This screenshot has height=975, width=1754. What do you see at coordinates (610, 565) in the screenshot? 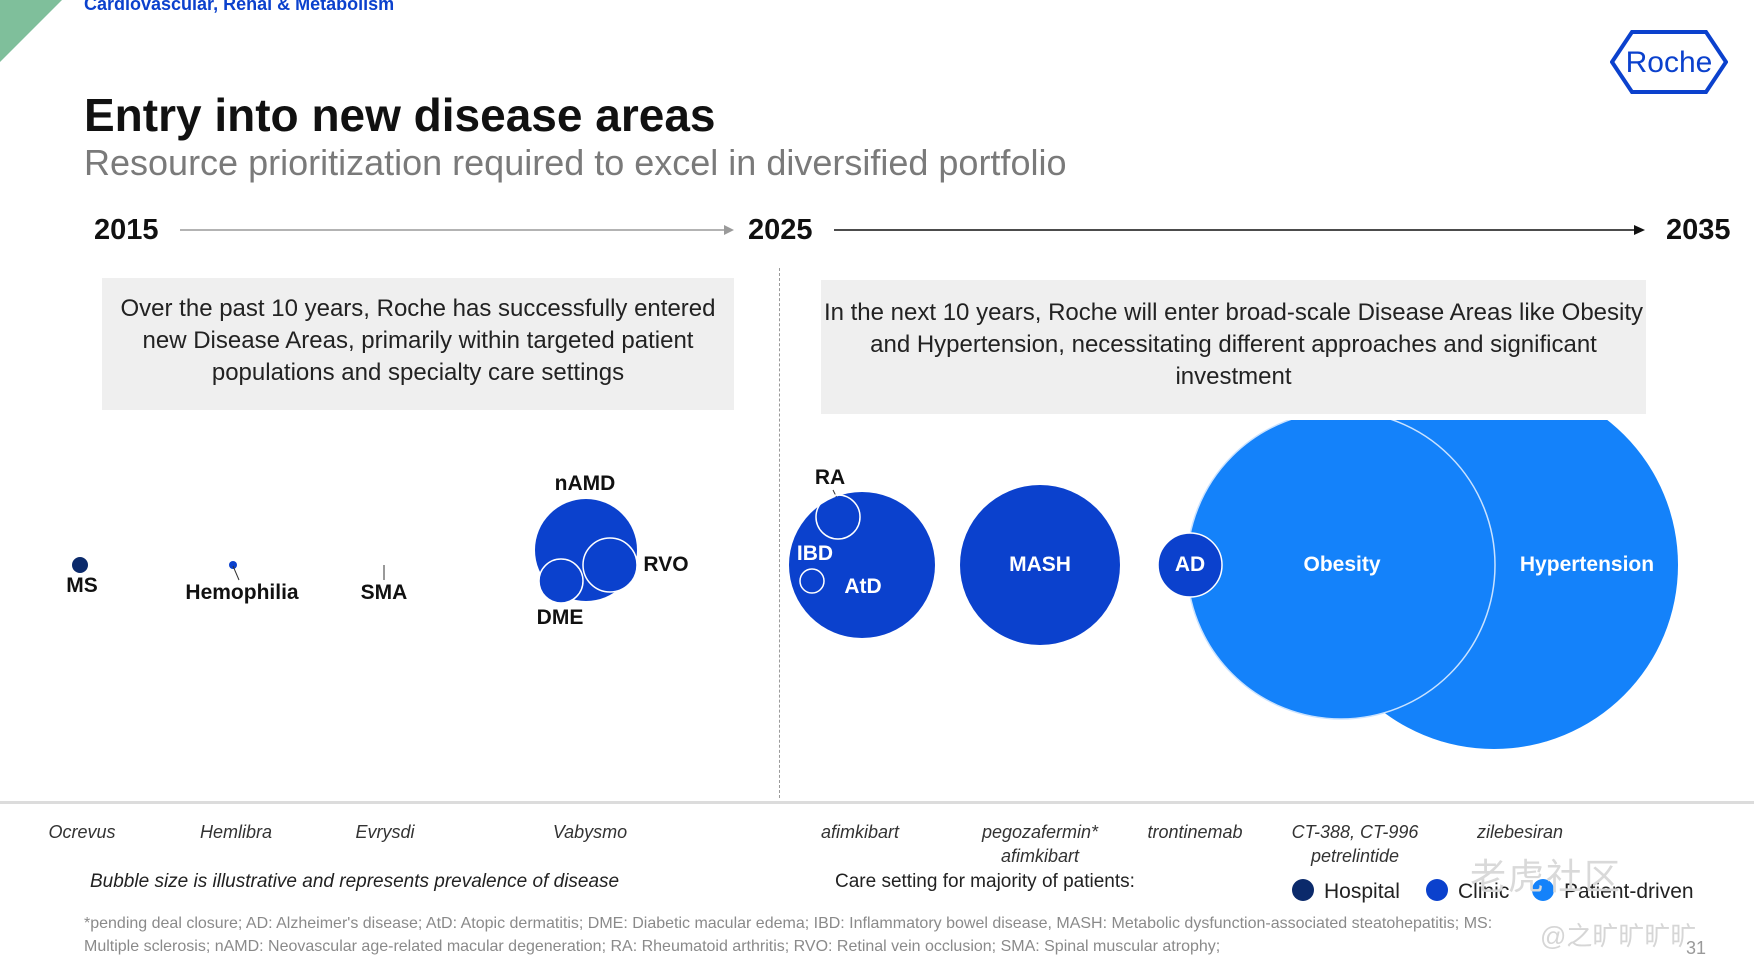
I see `bubble-rvo` at bounding box center [610, 565].